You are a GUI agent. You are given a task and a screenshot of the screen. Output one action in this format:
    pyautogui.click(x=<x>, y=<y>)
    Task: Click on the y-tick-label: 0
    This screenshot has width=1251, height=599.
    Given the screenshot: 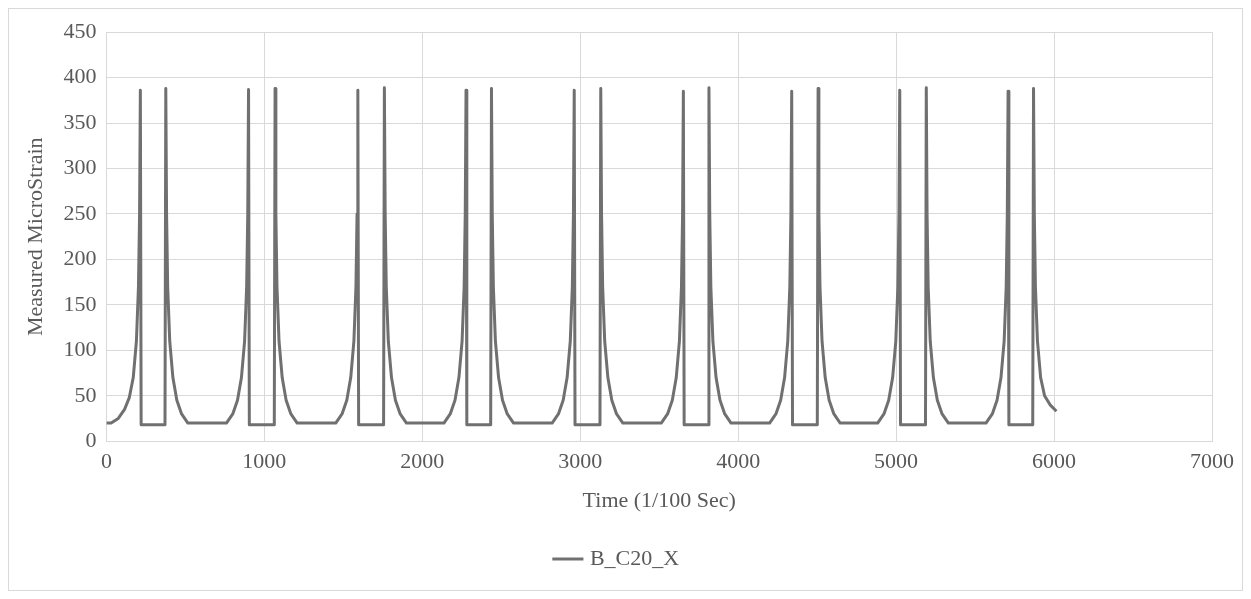 What is the action you would take?
    pyautogui.click(x=91, y=439)
    